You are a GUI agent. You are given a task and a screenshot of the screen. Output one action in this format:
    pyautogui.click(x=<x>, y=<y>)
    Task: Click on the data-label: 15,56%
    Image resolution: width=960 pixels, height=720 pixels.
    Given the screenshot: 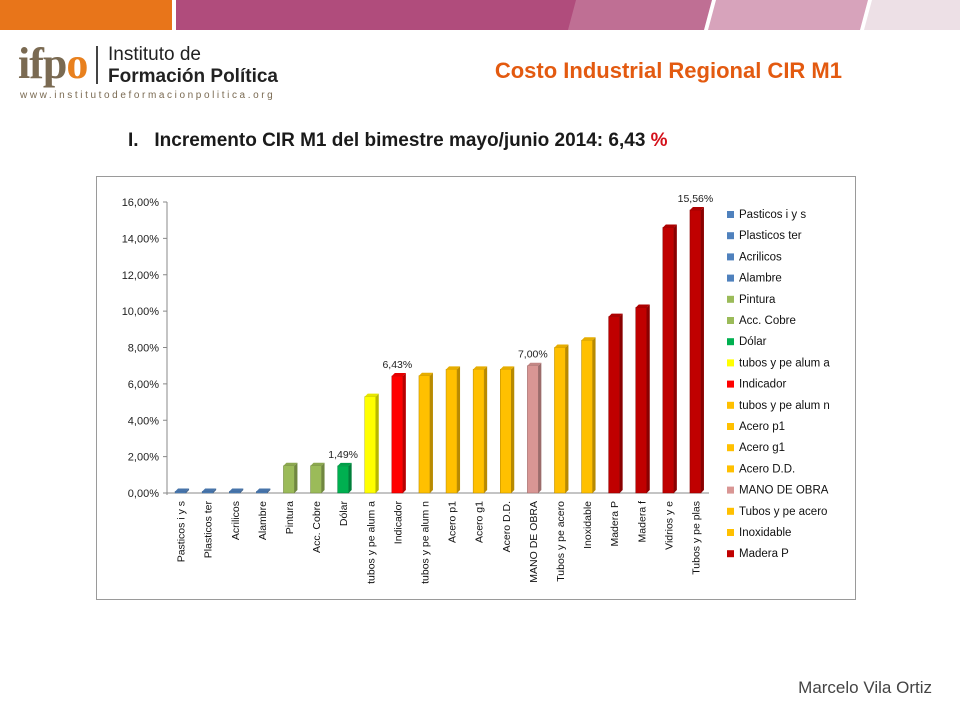 What is the action you would take?
    pyautogui.click(x=696, y=199)
    